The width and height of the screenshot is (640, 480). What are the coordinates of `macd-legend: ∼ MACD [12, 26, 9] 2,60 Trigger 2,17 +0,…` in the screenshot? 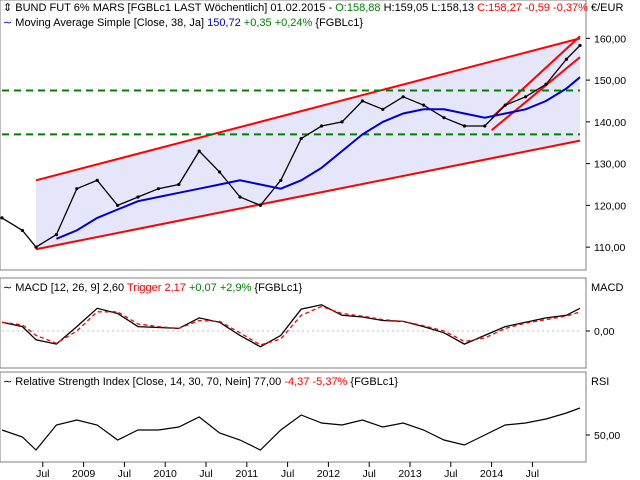 It's located at (152, 288).